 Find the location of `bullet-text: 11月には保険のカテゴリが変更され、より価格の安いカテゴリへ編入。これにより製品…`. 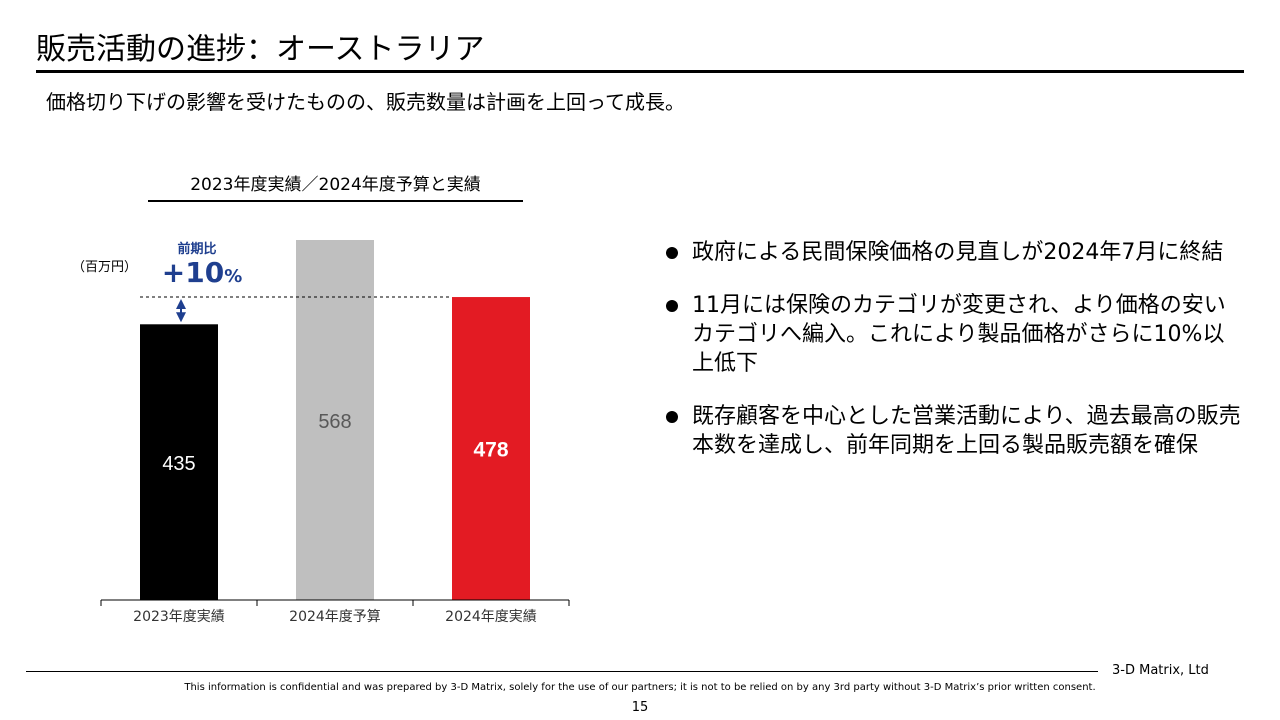

bullet-text: 11月には保険のカテゴリが変更され、より価格の安いカテゴリへ編入。これにより製品… is located at coordinates (959, 334).